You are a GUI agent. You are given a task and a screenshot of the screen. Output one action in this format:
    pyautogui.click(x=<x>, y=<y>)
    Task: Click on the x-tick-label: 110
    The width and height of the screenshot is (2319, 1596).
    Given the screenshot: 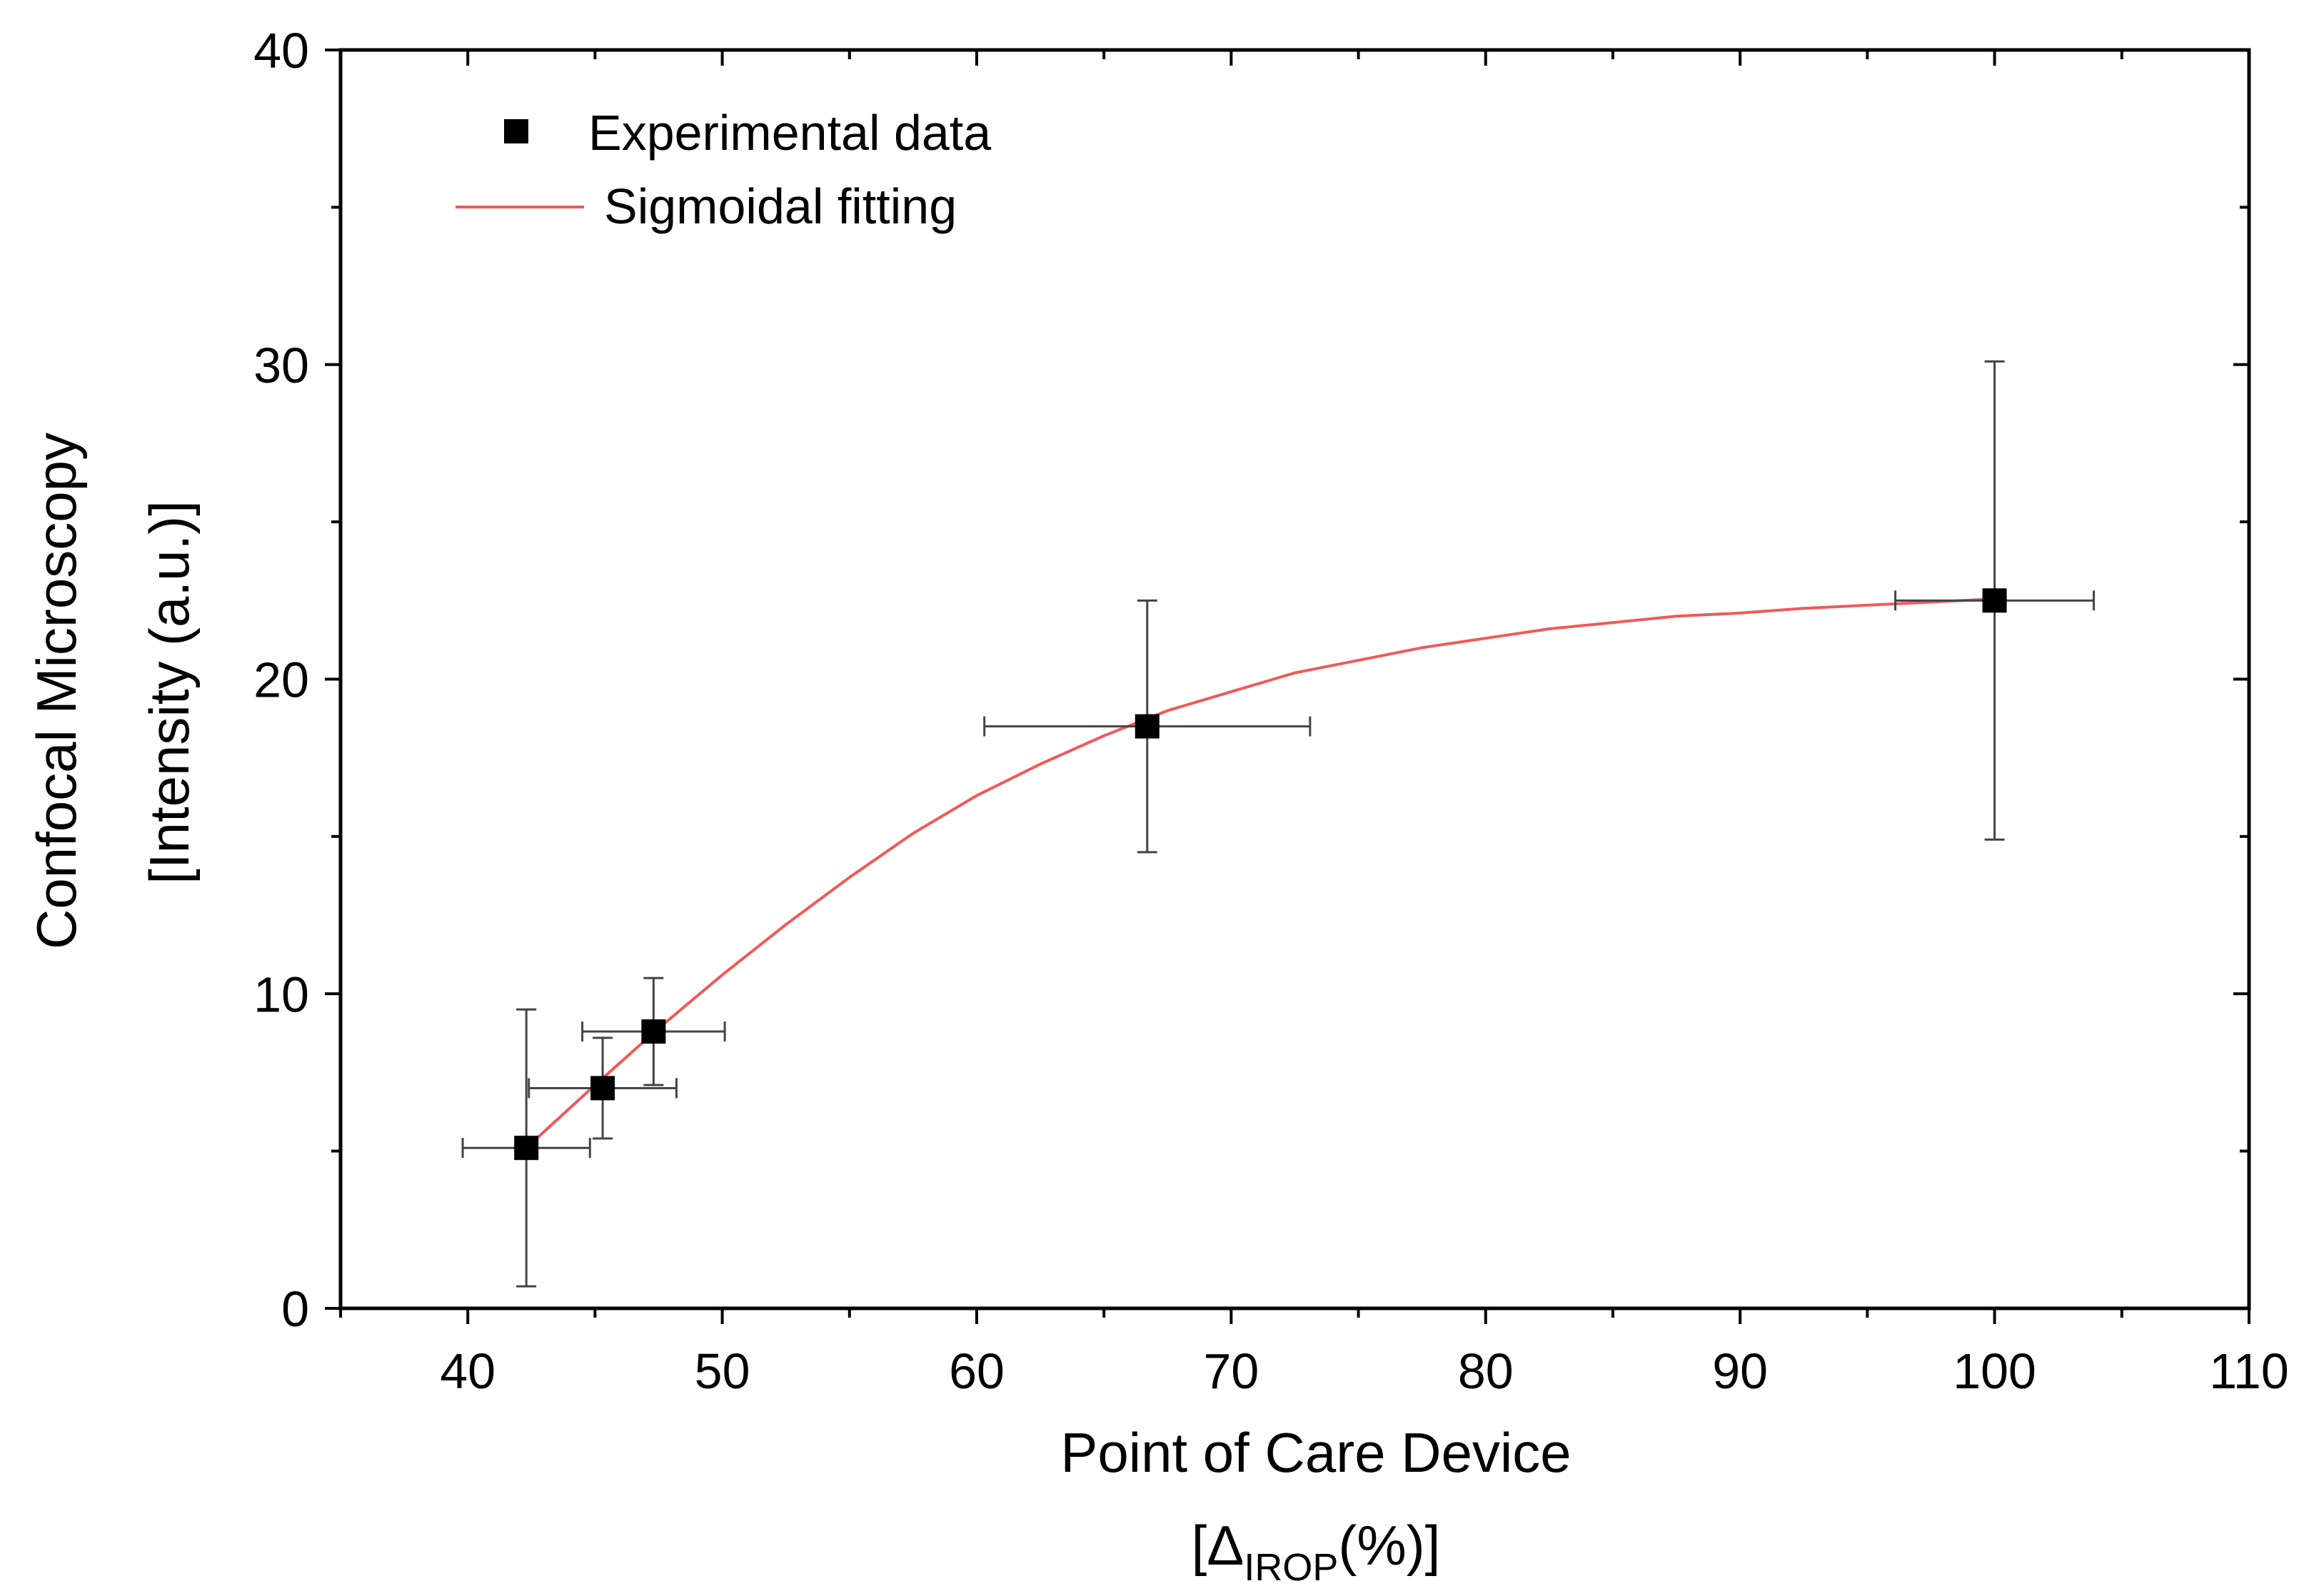 What is the action you would take?
    pyautogui.click(x=2249, y=1371)
    